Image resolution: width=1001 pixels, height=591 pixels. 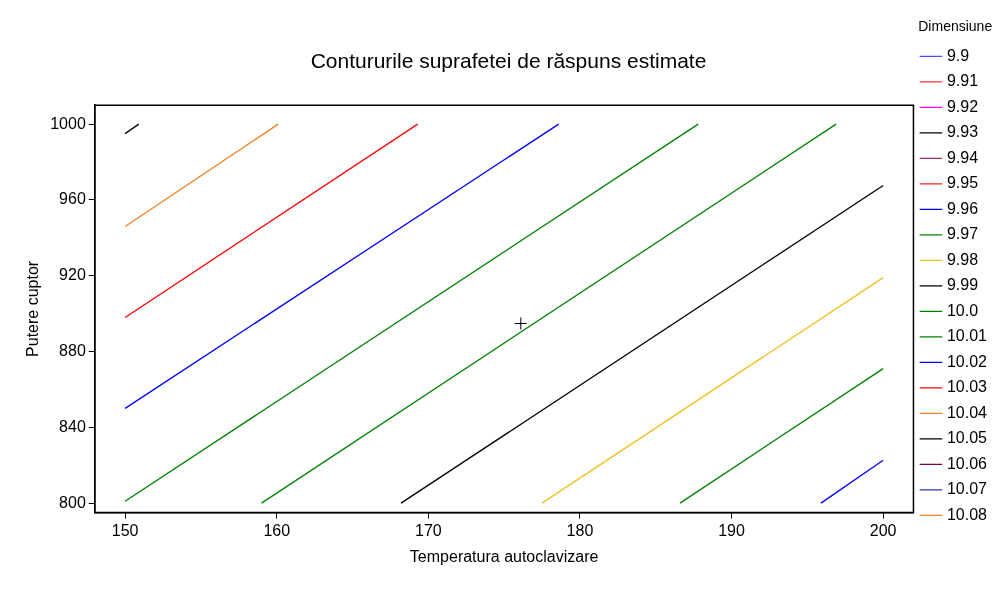 I want to click on chart-title: Contururile suprafetei de răspuns estimate, so click(x=508, y=61).